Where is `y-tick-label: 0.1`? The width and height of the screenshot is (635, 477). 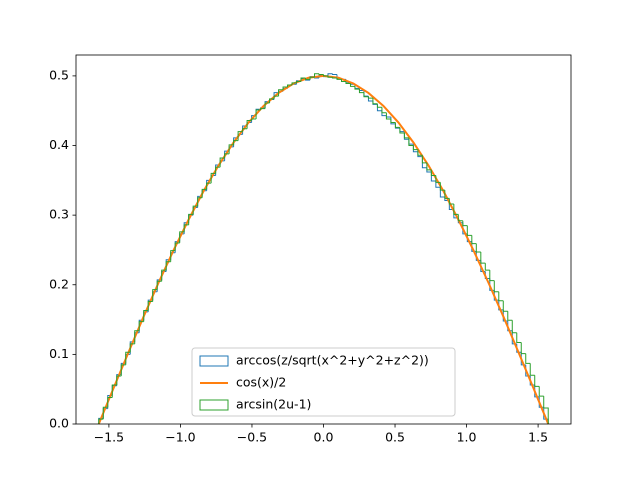
y-tick-label: 0.1 is located at coordinates (59, 353).